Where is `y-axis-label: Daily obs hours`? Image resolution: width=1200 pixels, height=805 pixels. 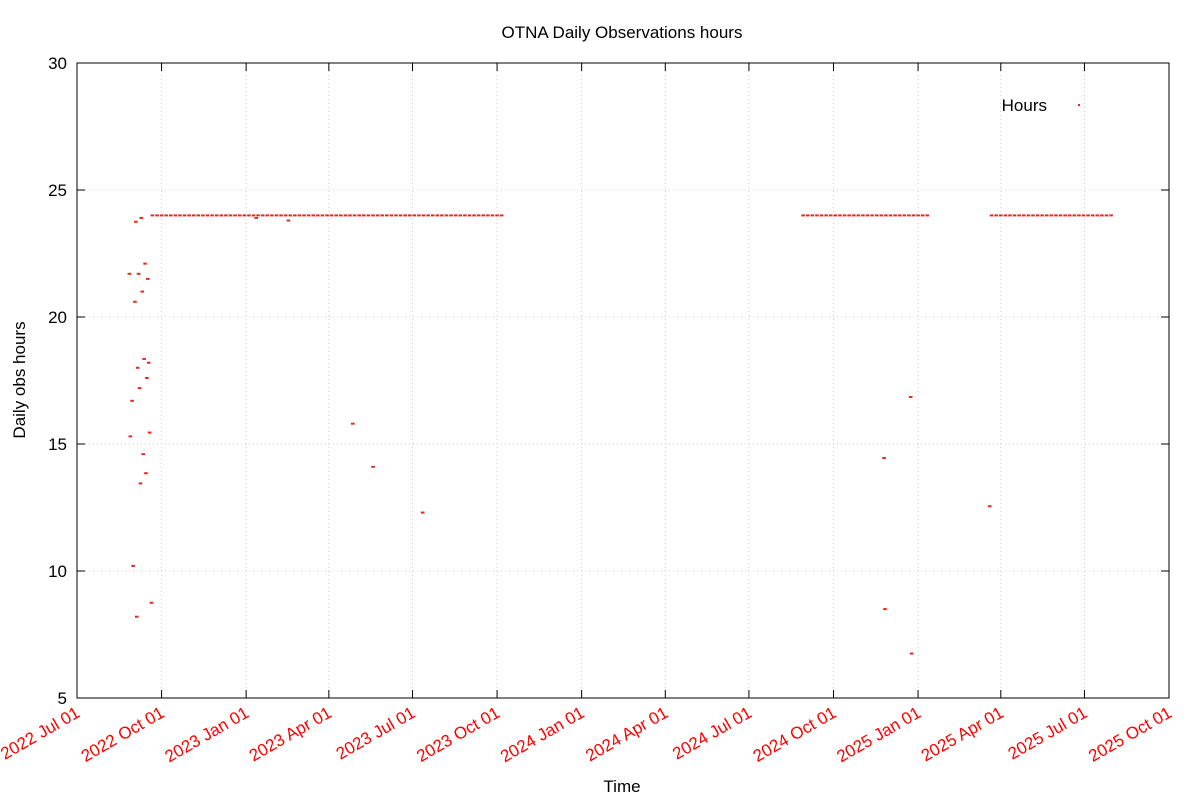 y-axis-label: Daily obs hours is located at coordinates (19, 379).